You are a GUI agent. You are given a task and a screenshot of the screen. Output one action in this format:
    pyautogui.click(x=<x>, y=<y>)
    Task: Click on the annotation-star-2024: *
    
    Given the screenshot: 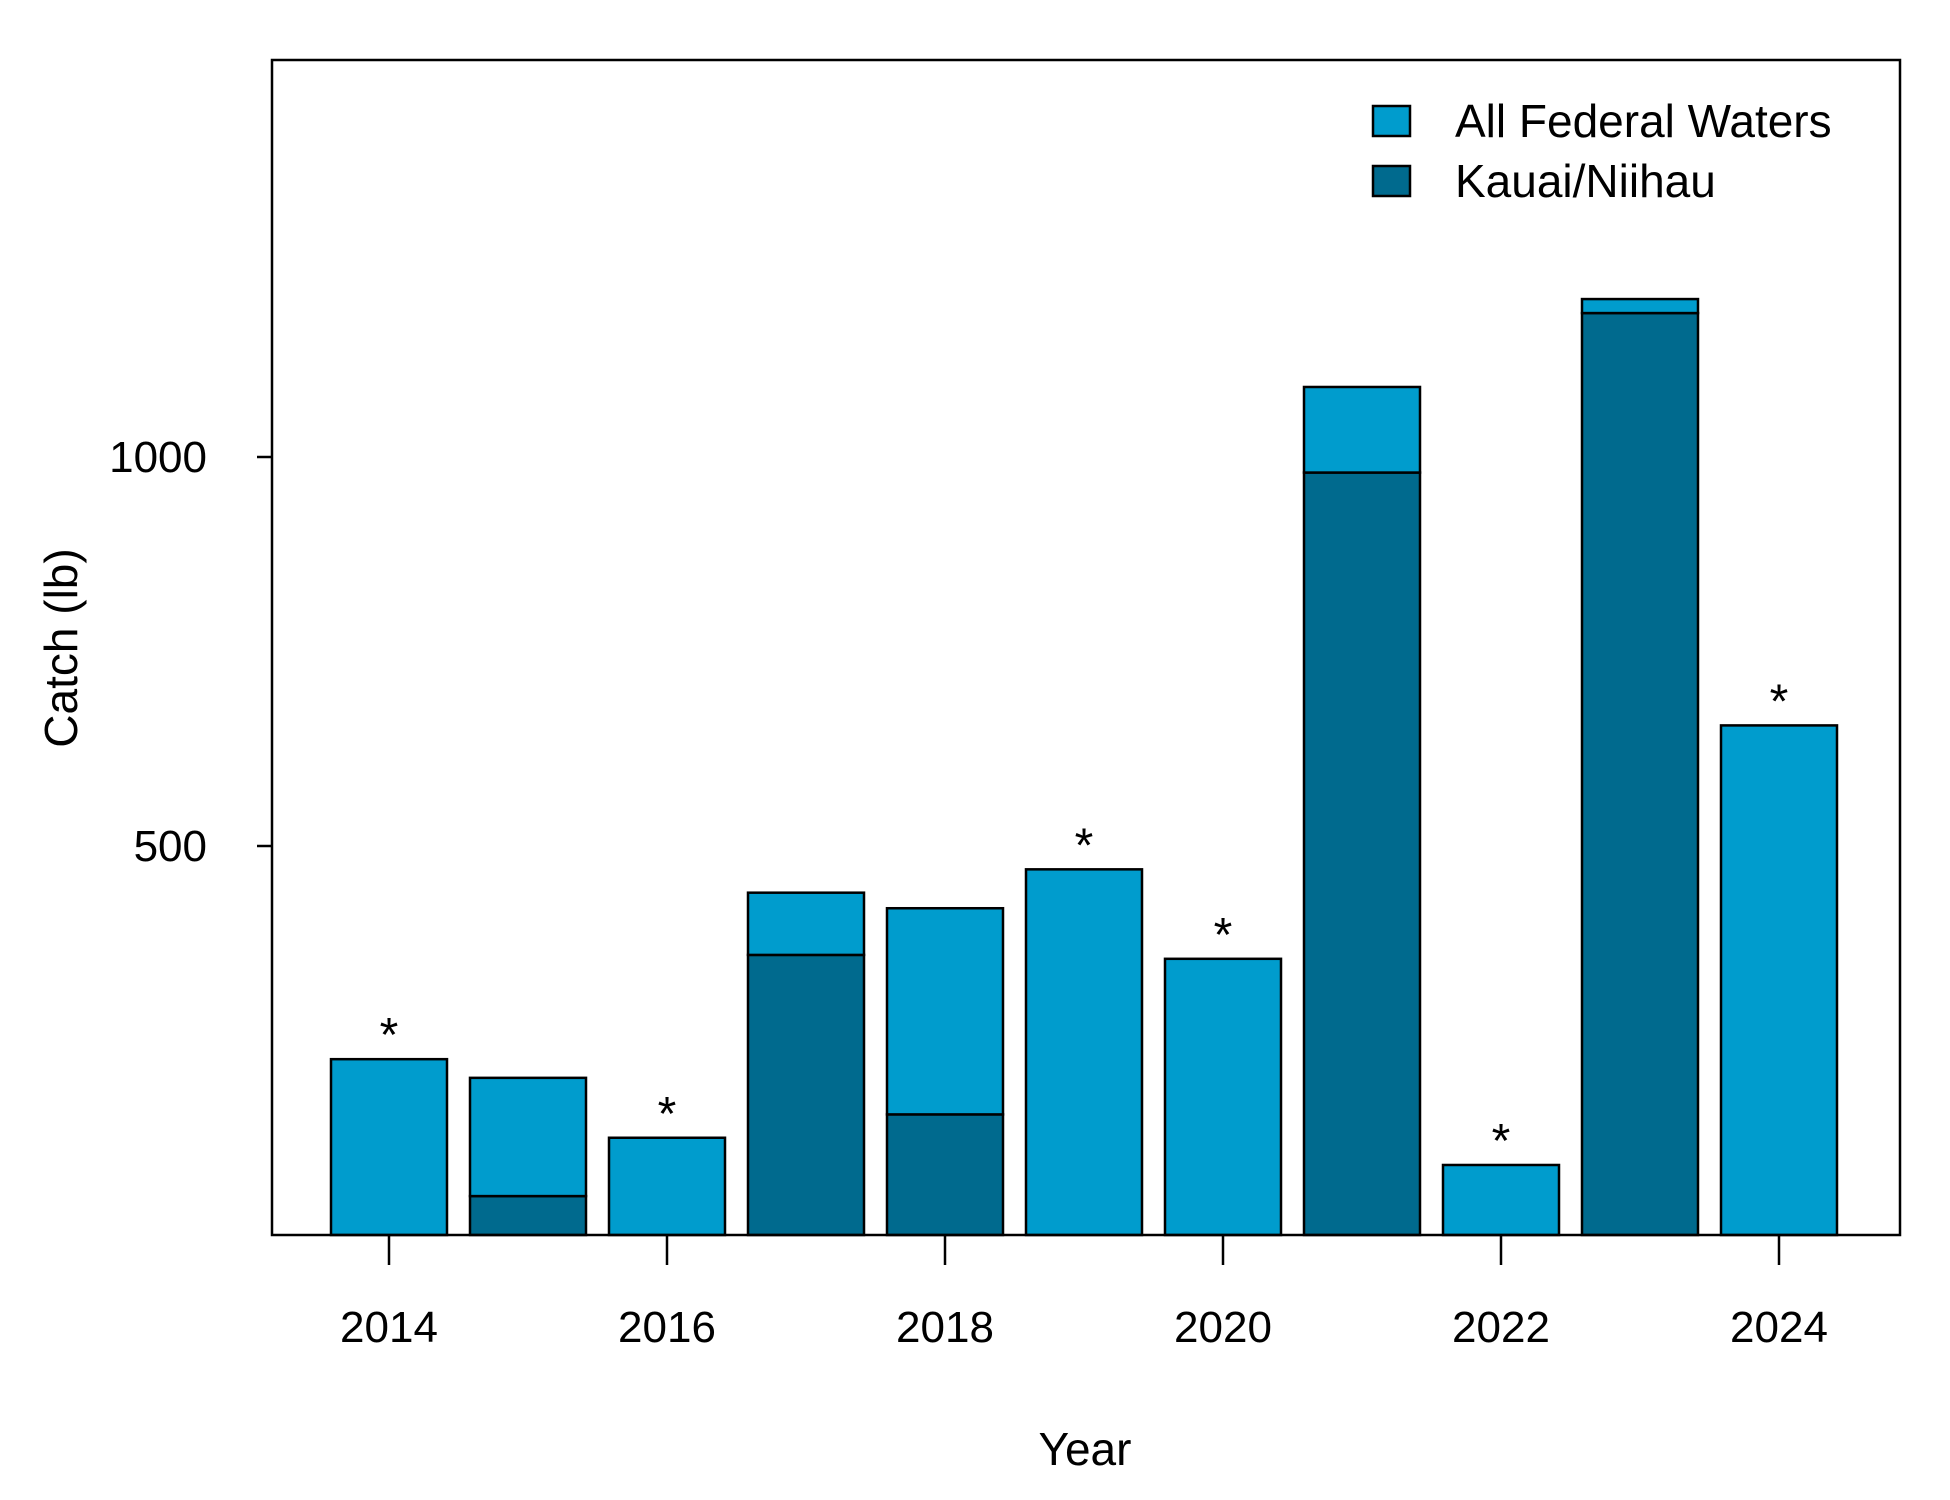 What is the action you would take?
    pyautogui.click(x=1779, y=701)
    